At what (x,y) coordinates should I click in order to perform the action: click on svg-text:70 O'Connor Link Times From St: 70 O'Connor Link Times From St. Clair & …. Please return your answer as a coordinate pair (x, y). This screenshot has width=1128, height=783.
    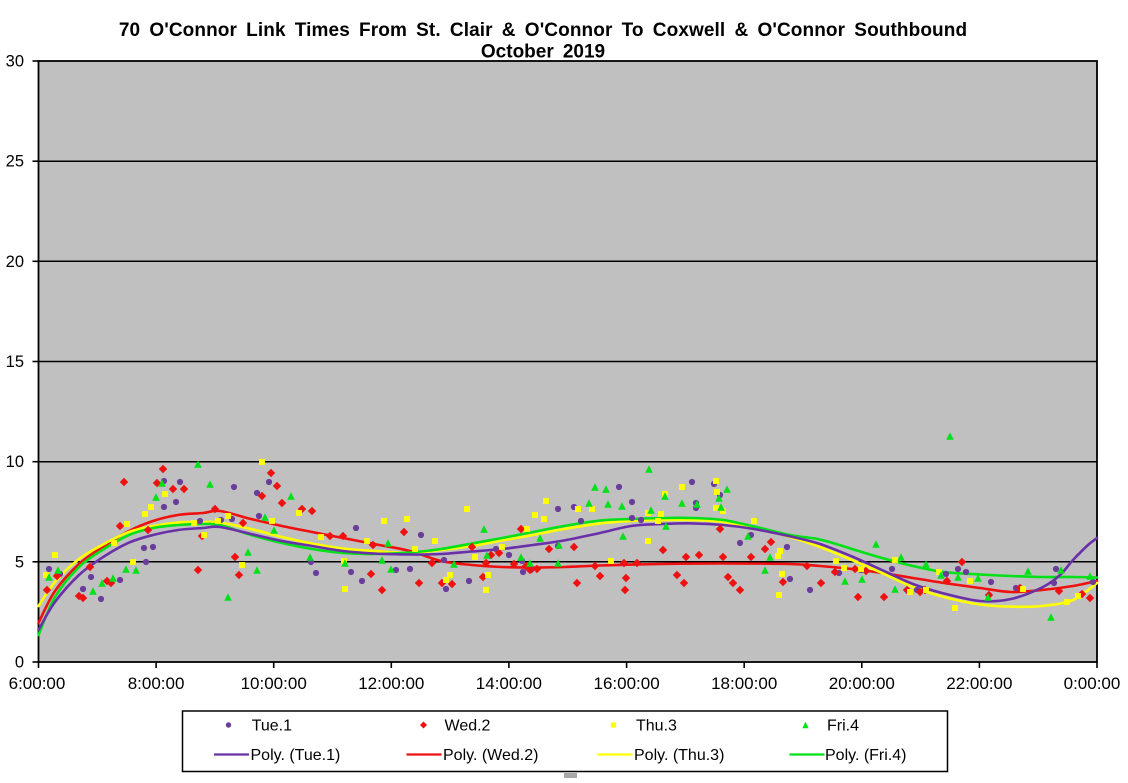
    Looking at the image, I should click on (543, 30).